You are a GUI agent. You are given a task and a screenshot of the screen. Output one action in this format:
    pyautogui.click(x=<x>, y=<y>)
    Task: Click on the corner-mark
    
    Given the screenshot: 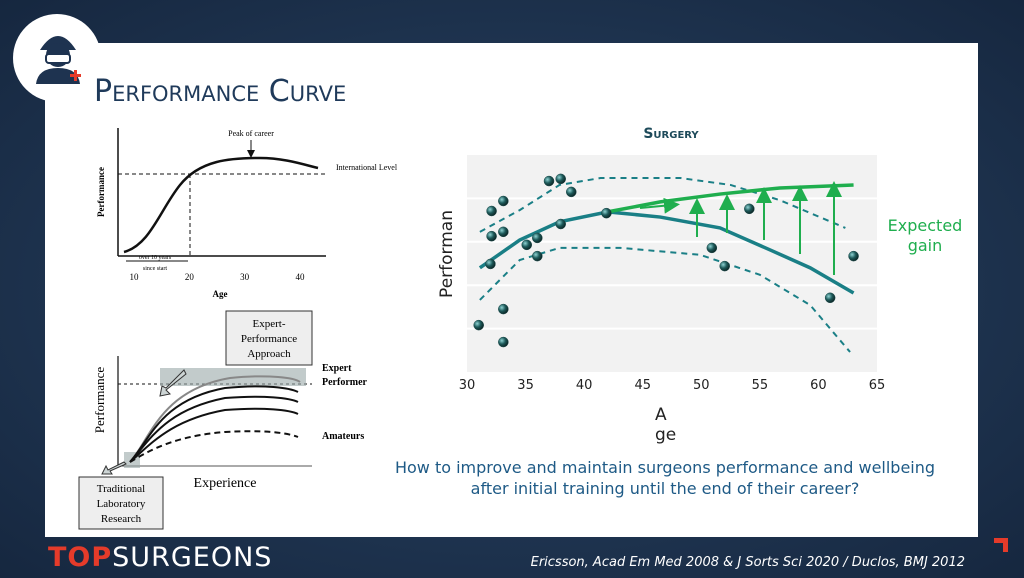 What is the action you would take?
    pyautogui.click(x=1001, y=545)
    